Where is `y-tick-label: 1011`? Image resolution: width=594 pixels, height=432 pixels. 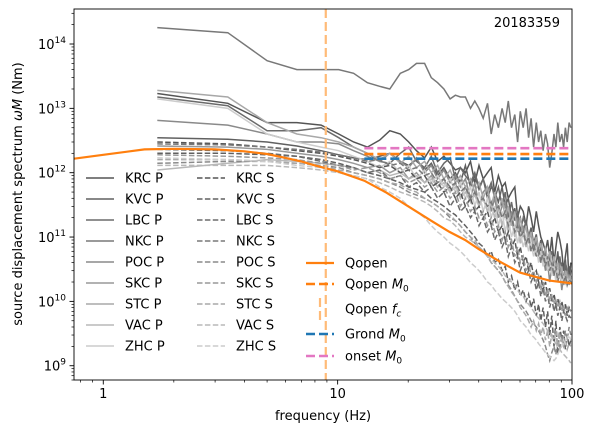
y-tick-label: 1011 is located at coordinates (52, 237).